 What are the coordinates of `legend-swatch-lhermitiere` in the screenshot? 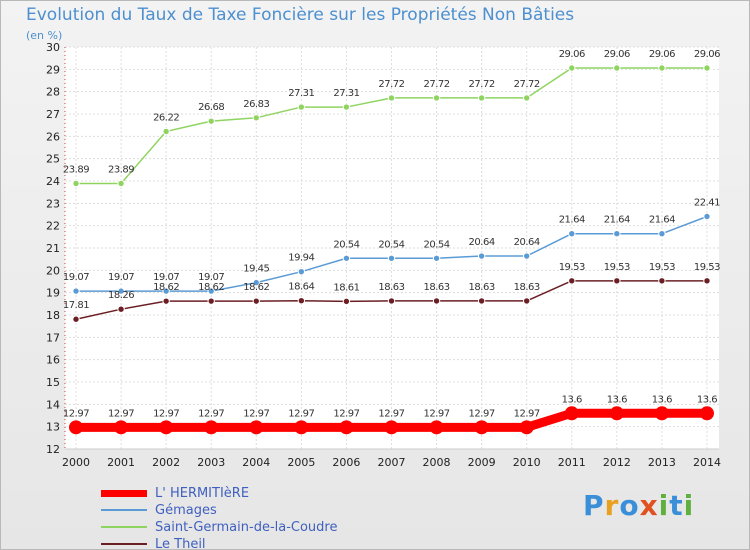 It's located at (124, 493).